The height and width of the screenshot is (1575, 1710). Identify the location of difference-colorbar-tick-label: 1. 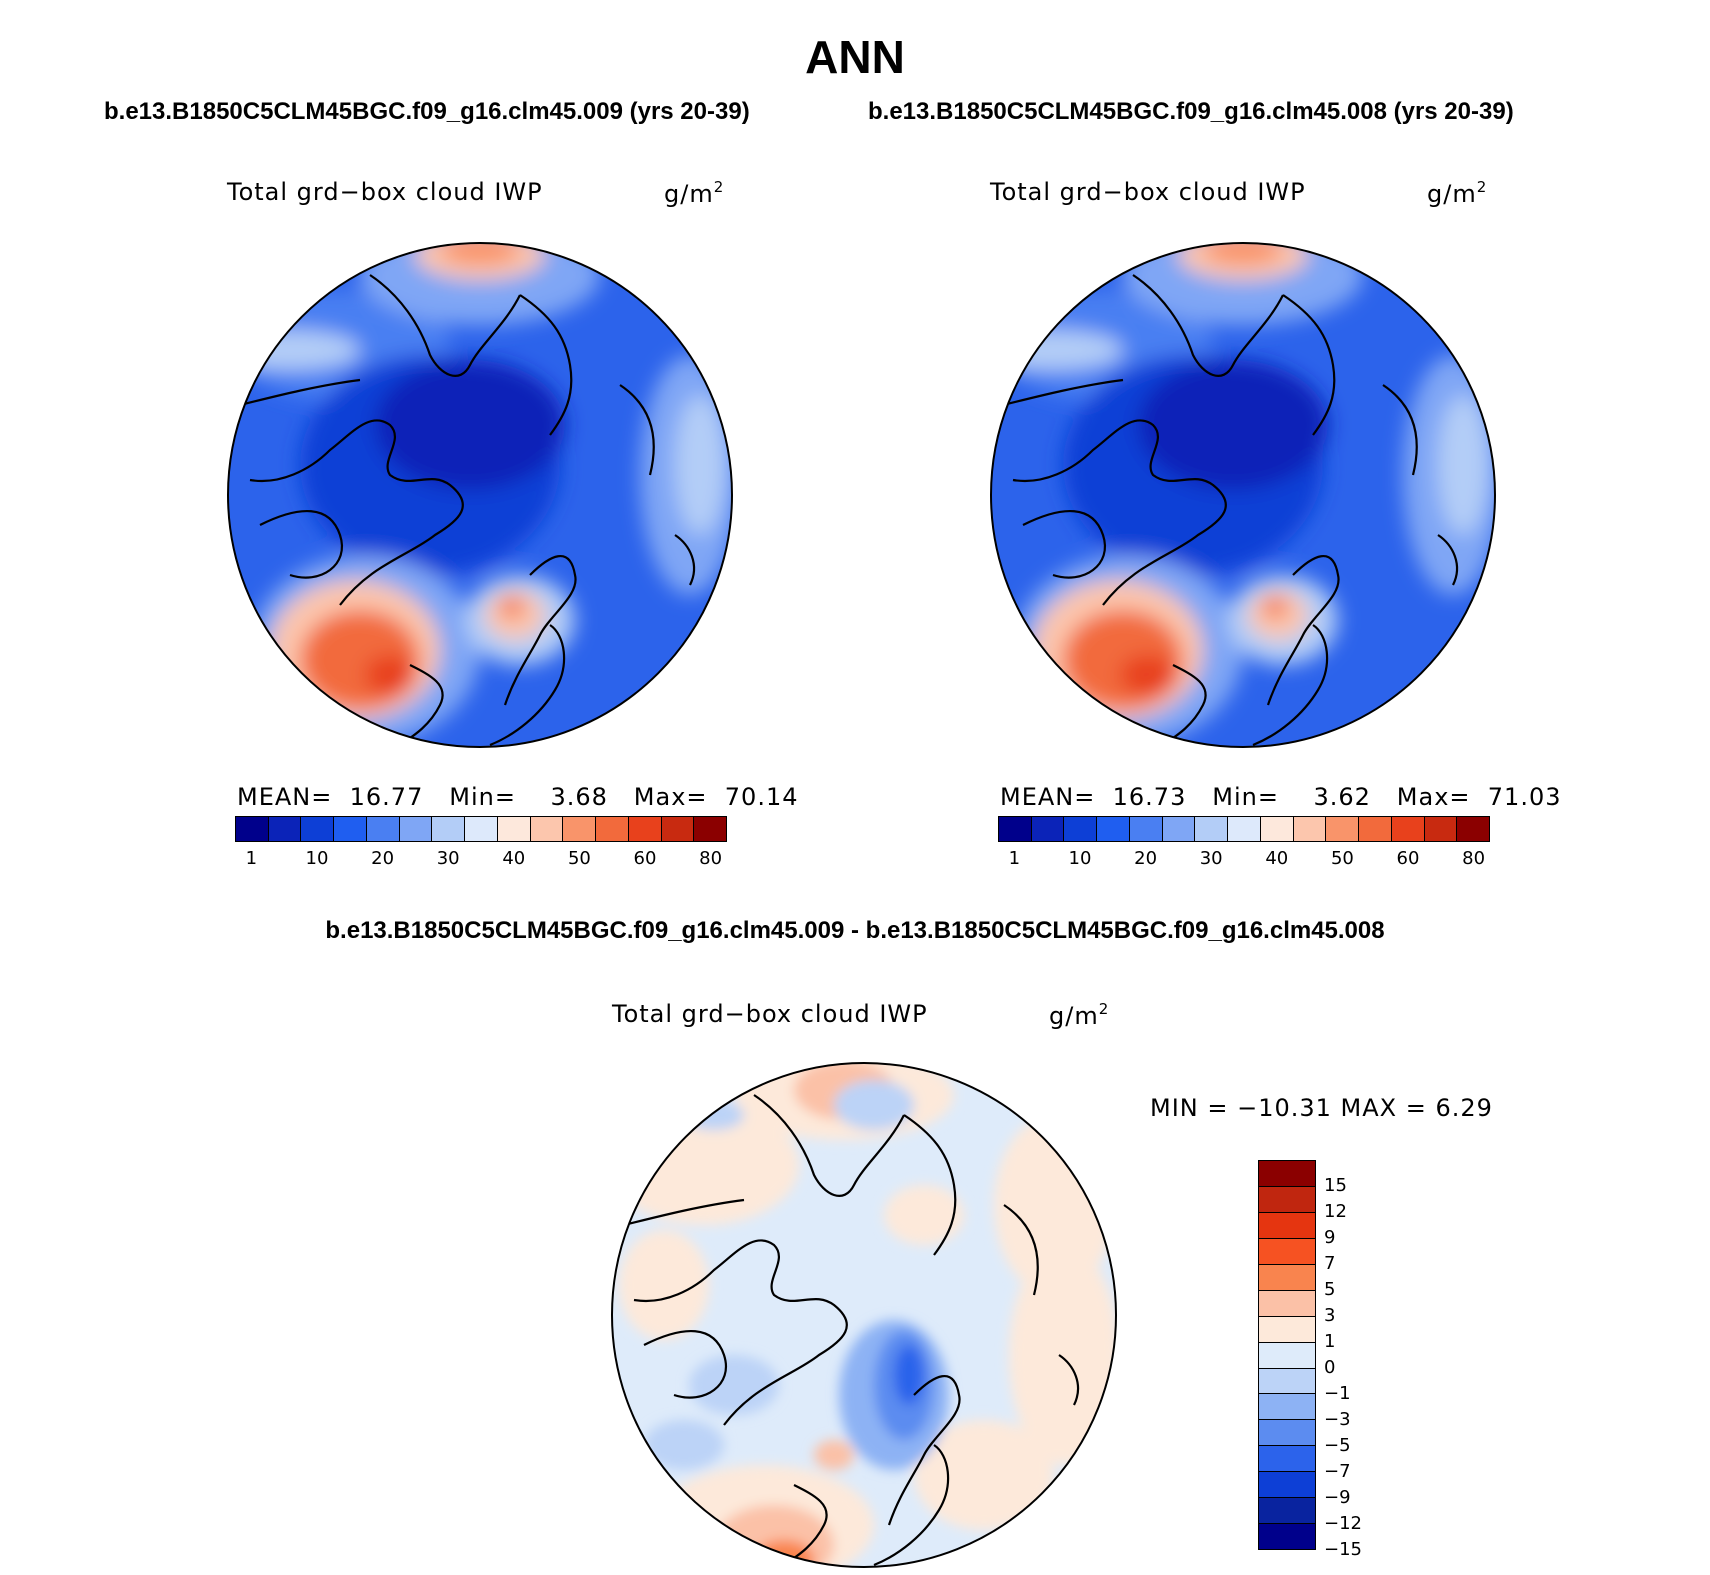
(1330, 1341).